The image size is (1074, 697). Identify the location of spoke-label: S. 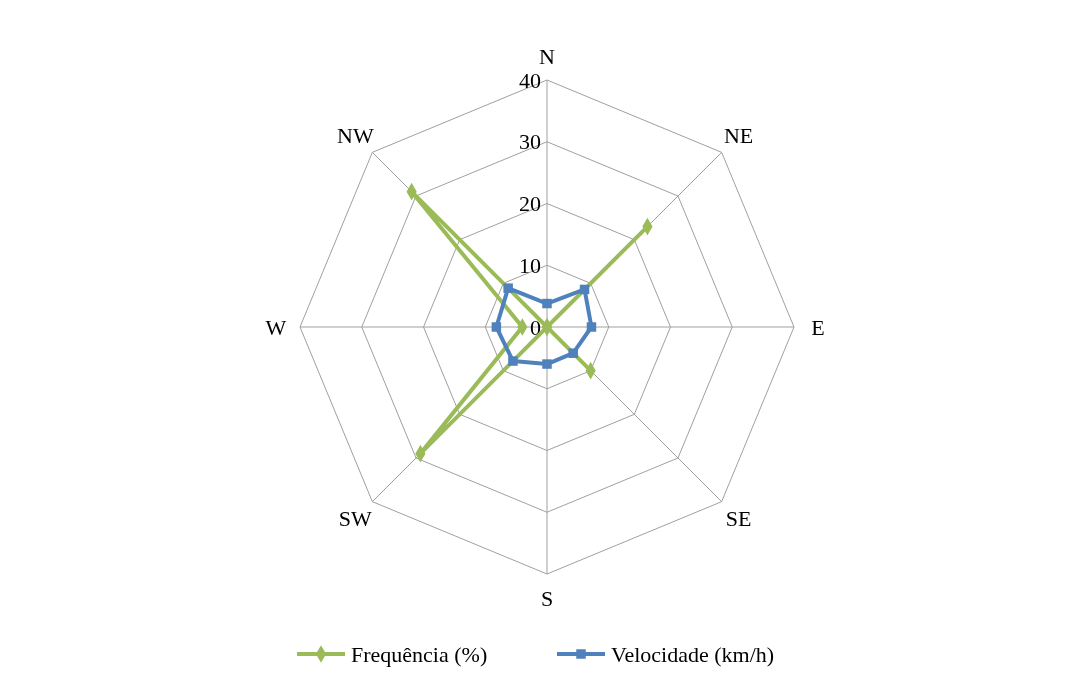
(547, 598).